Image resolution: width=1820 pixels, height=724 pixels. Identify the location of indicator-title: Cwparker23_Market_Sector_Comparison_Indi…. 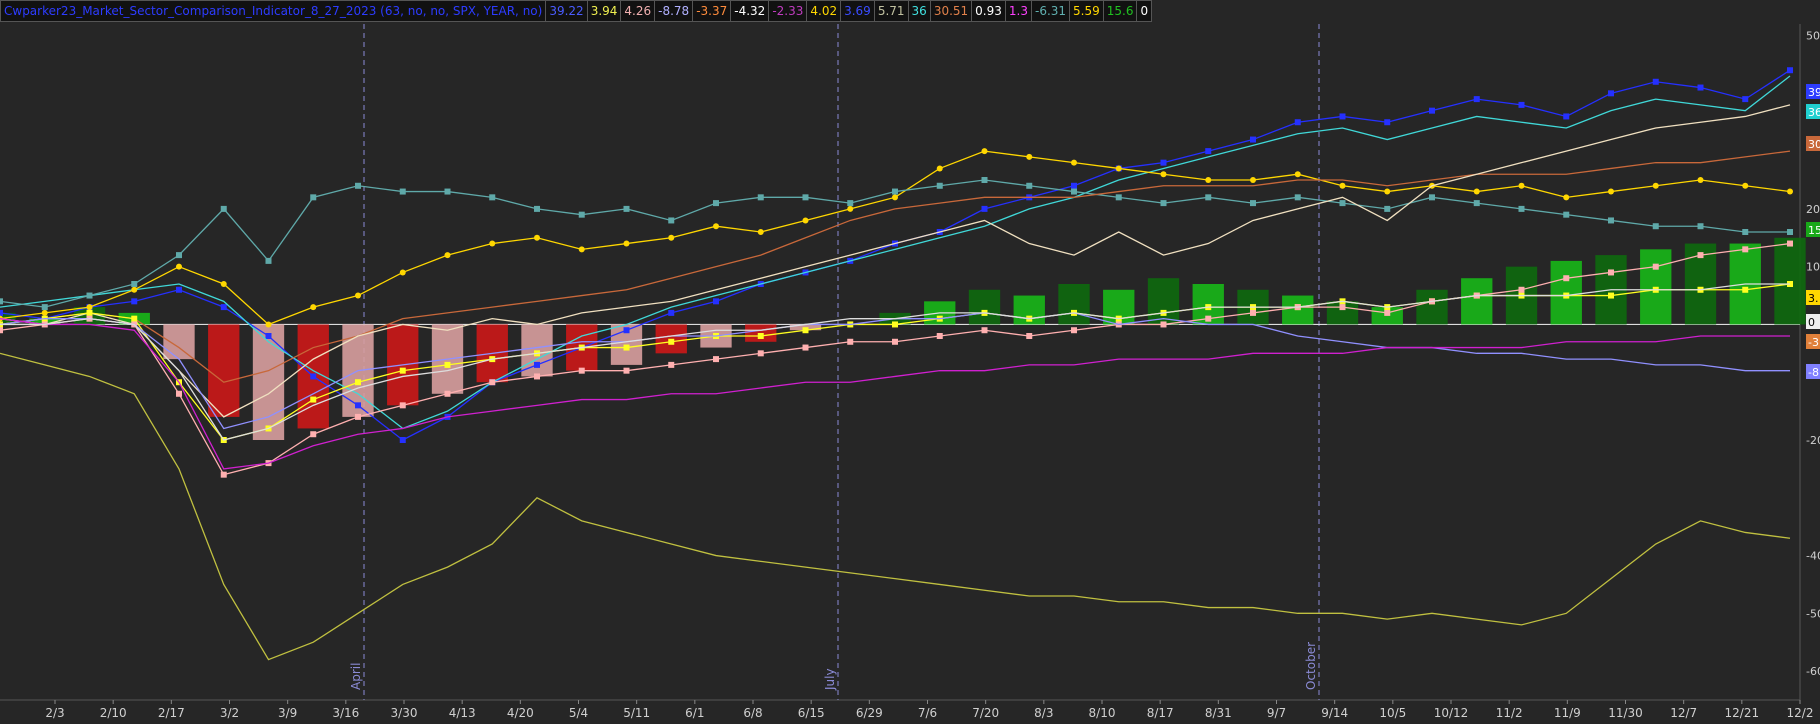
(273, 11).